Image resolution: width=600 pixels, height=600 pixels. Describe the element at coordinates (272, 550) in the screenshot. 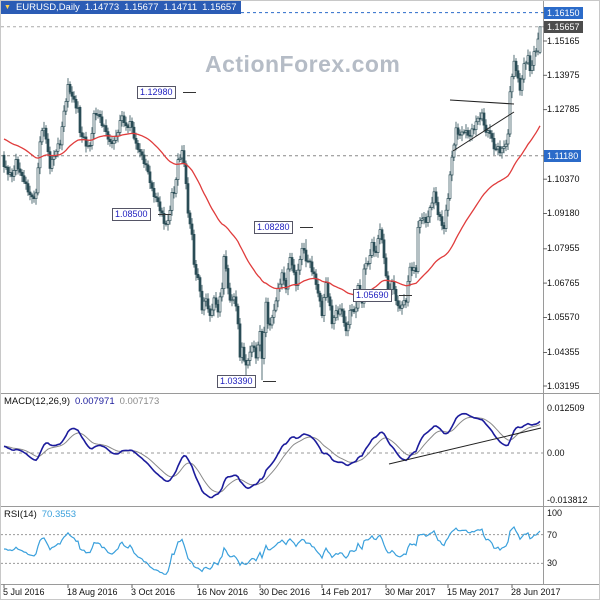

I see `rsi-line` at that location.